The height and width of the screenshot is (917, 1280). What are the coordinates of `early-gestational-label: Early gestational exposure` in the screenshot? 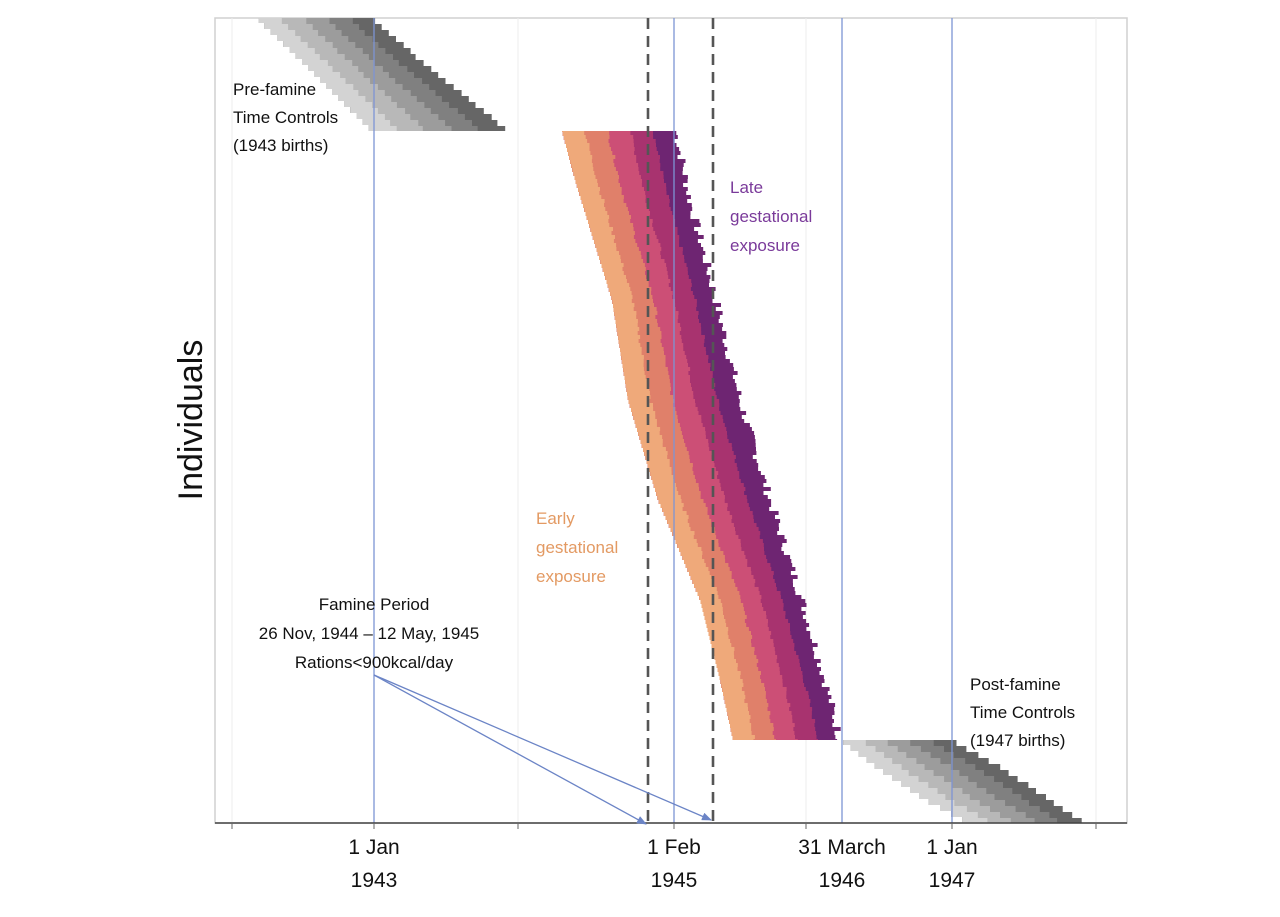 It's located at (577, 547).